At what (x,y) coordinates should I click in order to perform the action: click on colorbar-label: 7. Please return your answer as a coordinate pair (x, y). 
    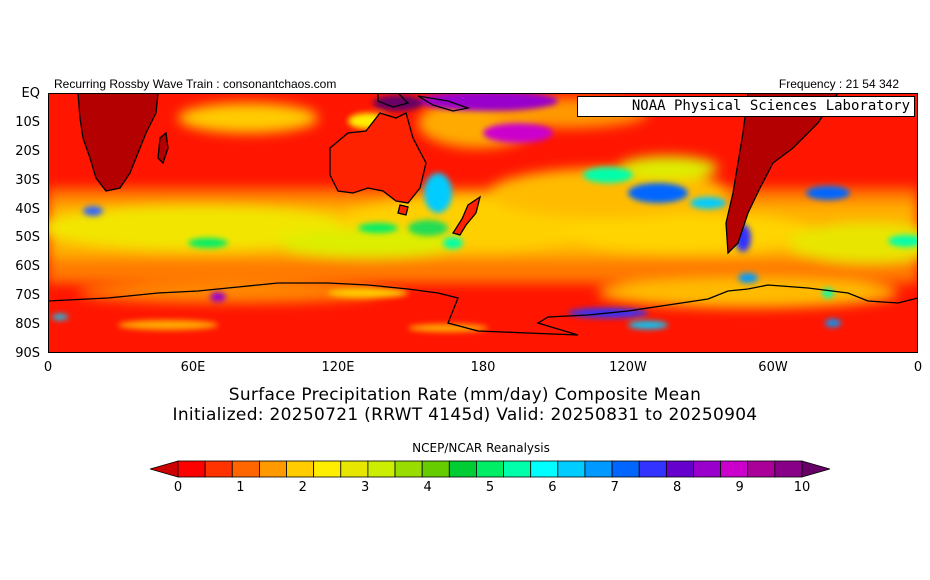
    Looking at the image, I should click on (614, 487).